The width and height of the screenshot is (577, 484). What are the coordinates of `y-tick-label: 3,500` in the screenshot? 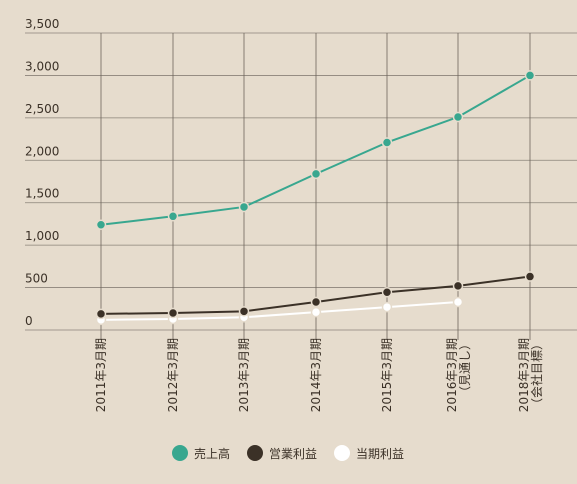 It's located at (42, 24).